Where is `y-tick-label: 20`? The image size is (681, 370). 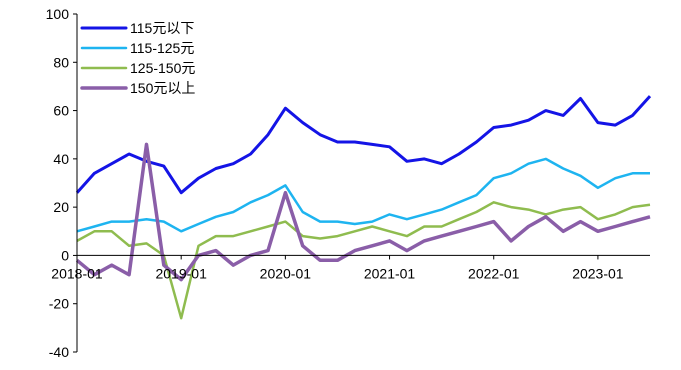
y-tick-label: 20 is located at coordinates (61, 207).